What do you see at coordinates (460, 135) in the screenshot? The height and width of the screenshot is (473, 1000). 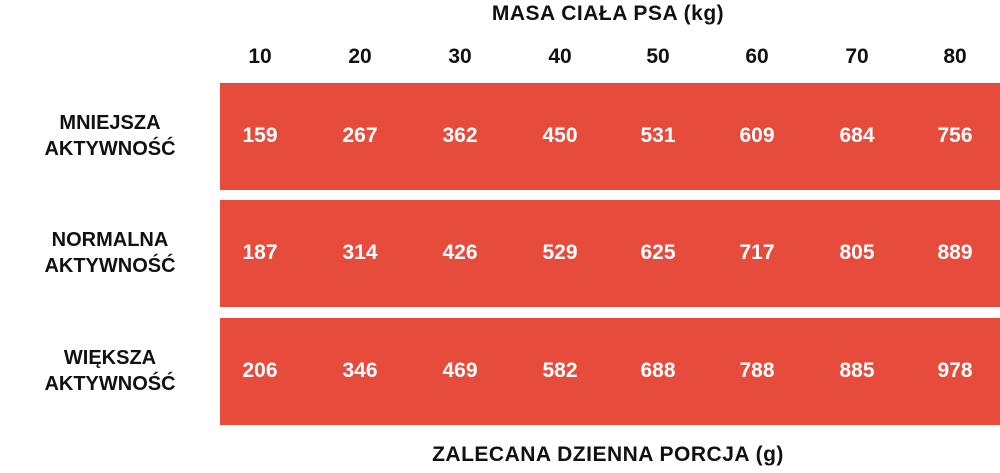 I see `cell-value: 362` at bounding box center [460, 135].